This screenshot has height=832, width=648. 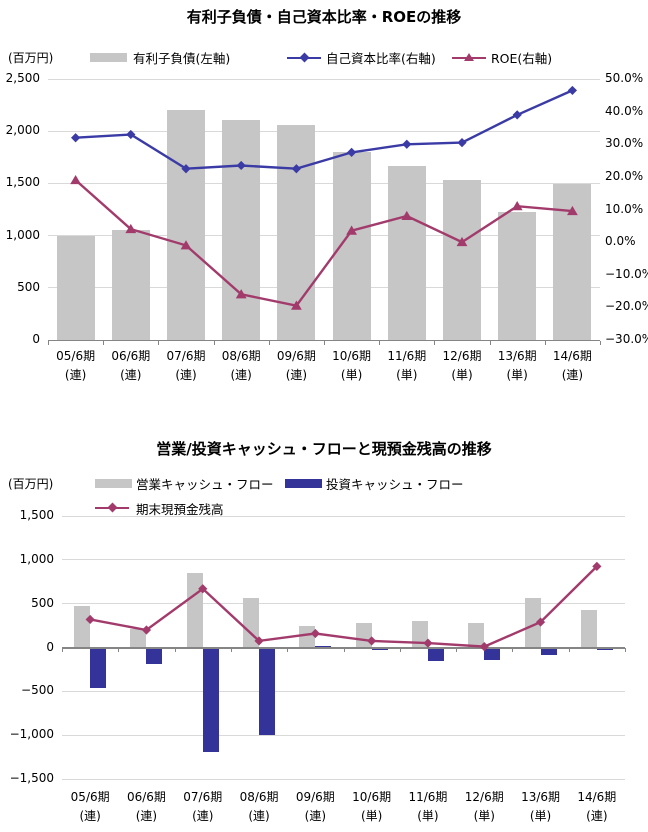 What do you see at coordinates (620, 241) in the screenshot?
I see `right-axis-tick-label: 0.0%` at bounding box center [620, 241].